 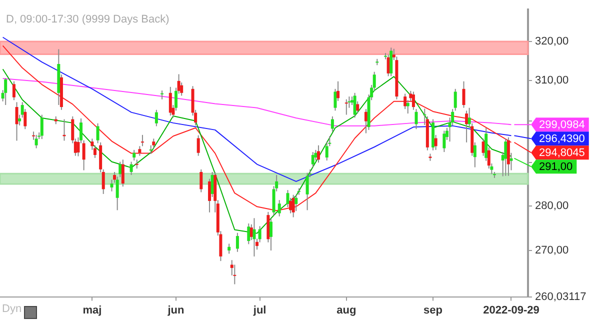 I want to click on y-tick-label: 310,00, so click(x=552, y=80).